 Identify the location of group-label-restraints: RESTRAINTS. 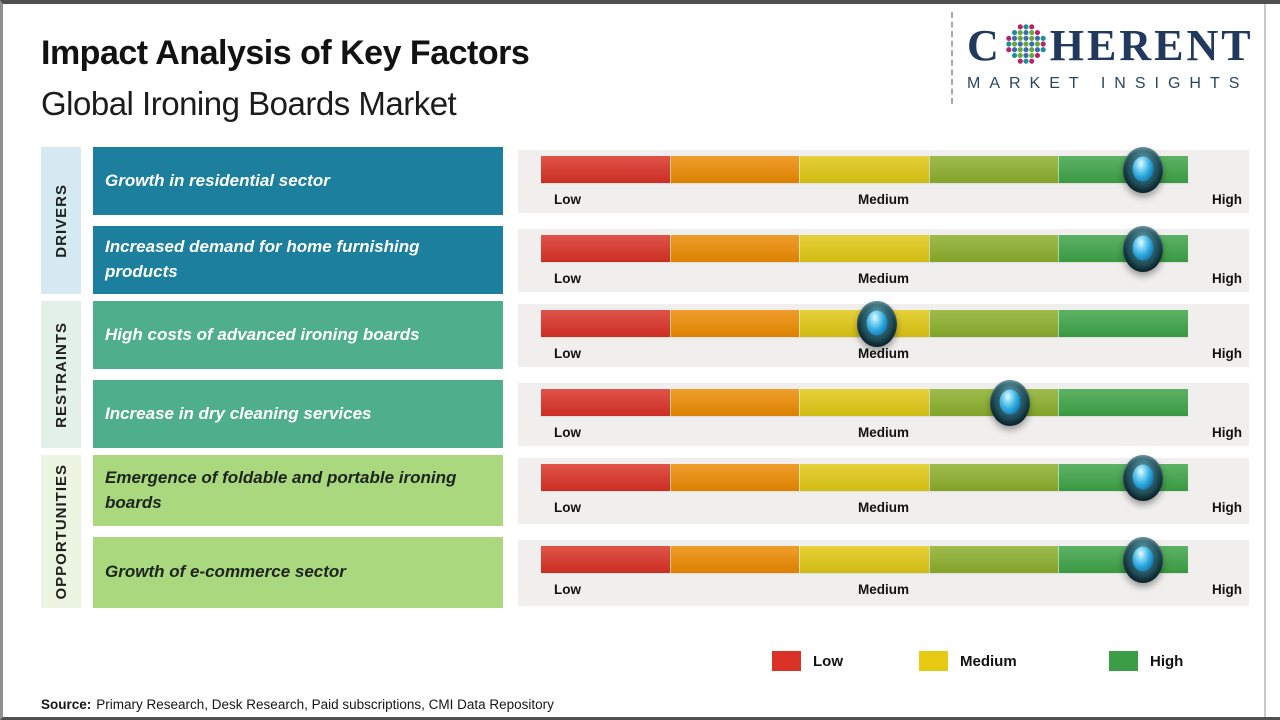
(61, 374).